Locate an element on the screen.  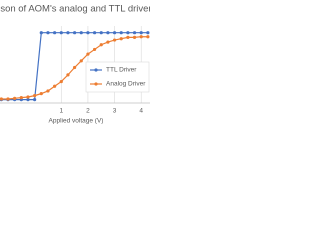
x-tick-label: 4 is located at coordinates (141, 111).